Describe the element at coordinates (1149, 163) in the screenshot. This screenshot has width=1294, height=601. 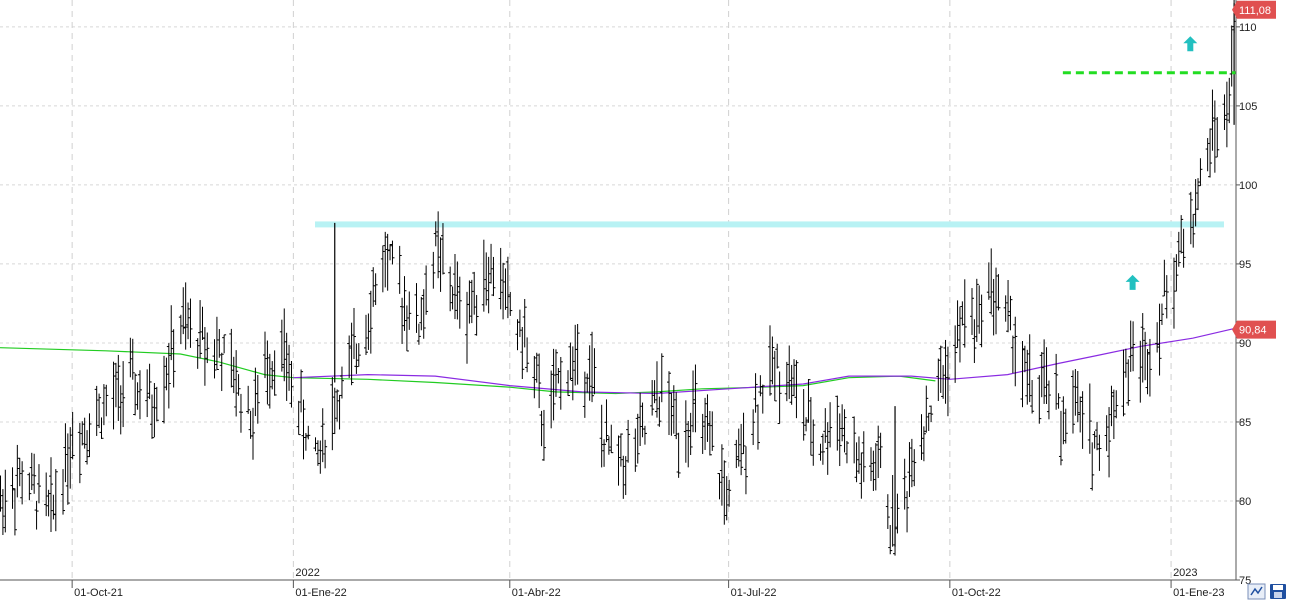
I see `annotation-layer` at that location.